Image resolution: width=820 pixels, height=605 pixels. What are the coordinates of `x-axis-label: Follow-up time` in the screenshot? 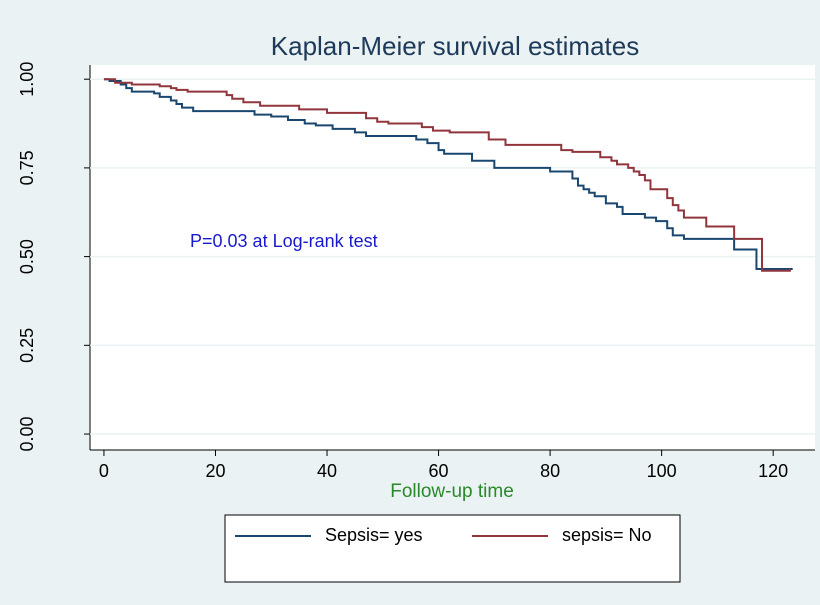 It's located at (452, 491).